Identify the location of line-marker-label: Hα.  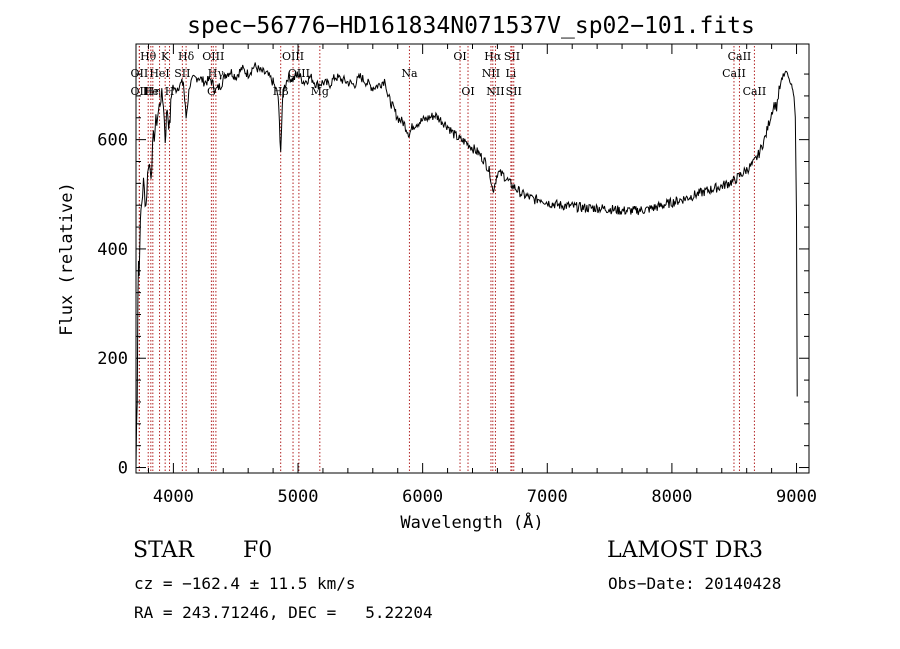
(493, 56).